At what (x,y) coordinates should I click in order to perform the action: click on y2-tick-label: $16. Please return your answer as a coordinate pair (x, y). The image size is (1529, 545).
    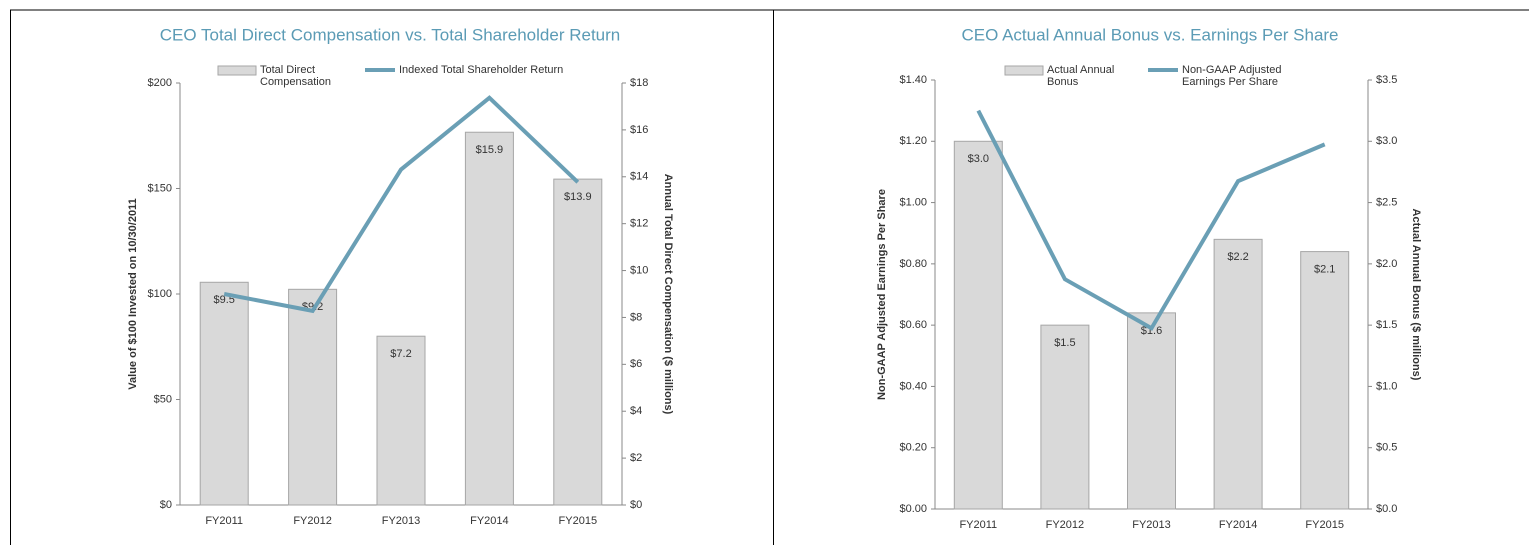
    Looking at the image, I should click on (639, 130).